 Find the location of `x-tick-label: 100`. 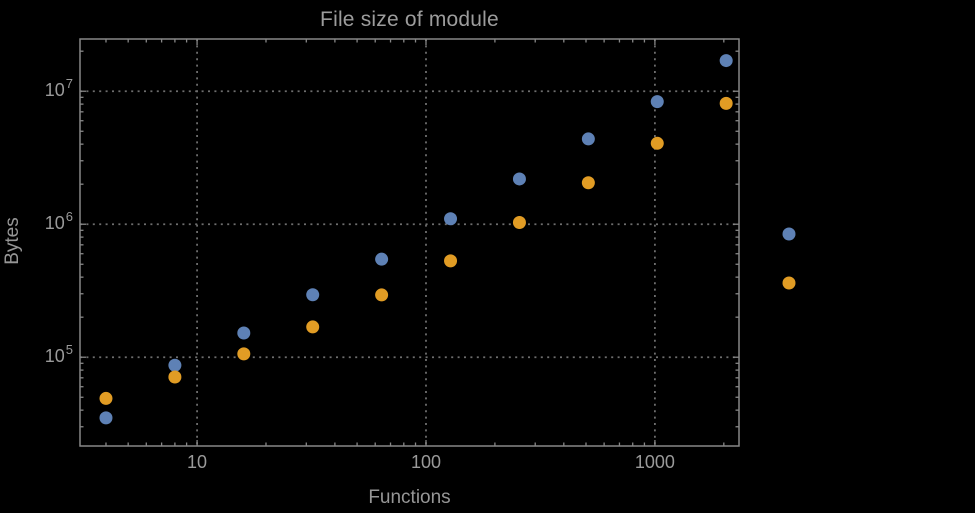

x-tick-label: 100 is located at coordinates (426, 462).